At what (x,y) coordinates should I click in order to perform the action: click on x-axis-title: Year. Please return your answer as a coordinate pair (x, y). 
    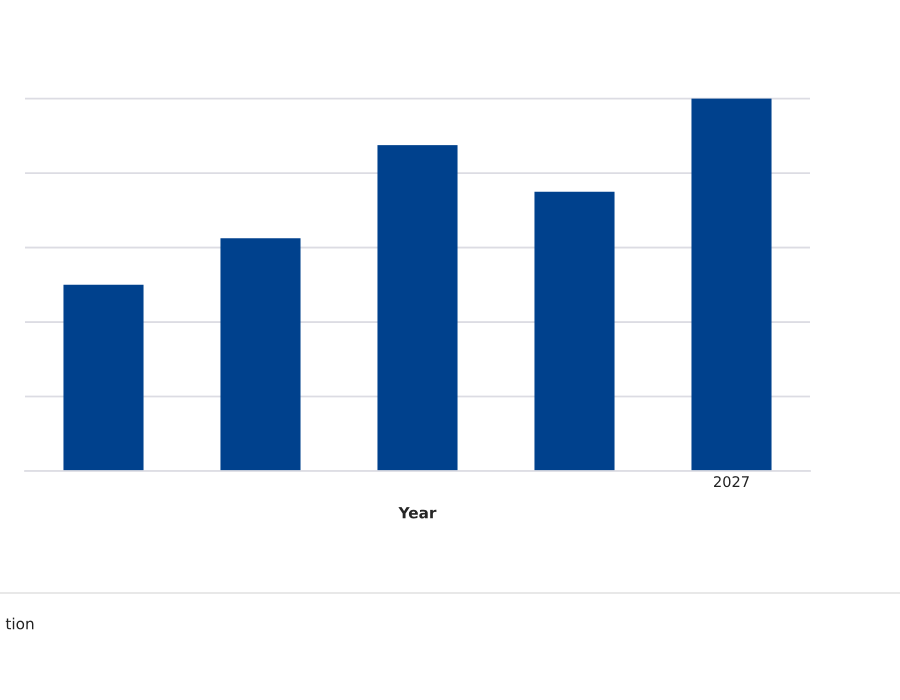
    Looking at the image, I should click on (417, 512).